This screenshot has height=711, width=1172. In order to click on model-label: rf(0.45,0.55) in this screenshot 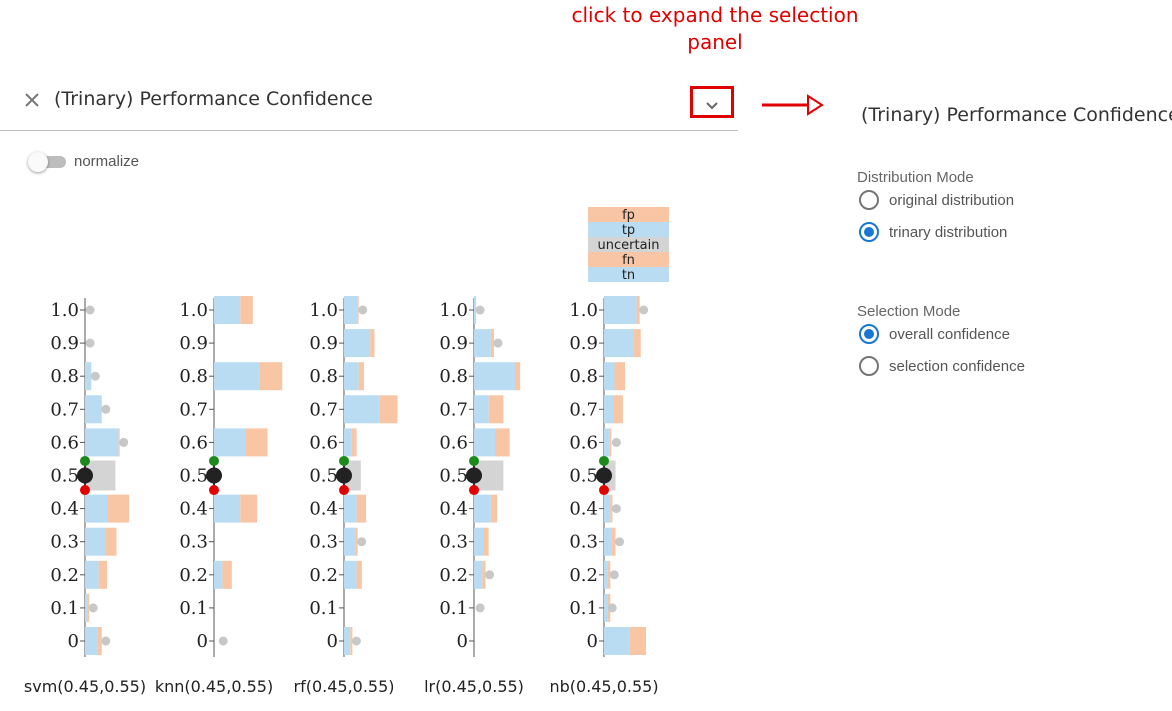, I will do `click(343, 686)`.